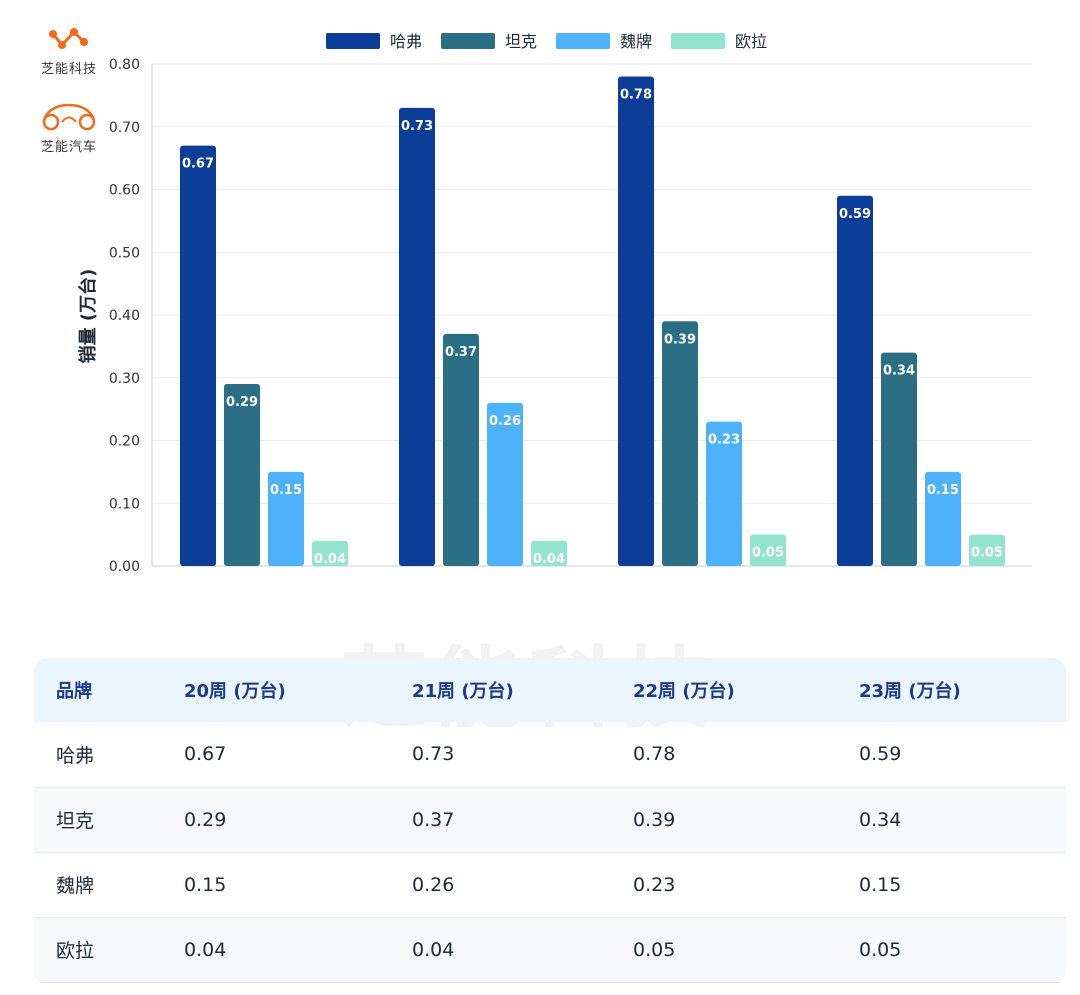 This screenshot has width=1080, height=995. What do you see at coordinates (880, 819) in the screenshot?
I see `cell-value: 0.34` at bounding box center [880, 819].